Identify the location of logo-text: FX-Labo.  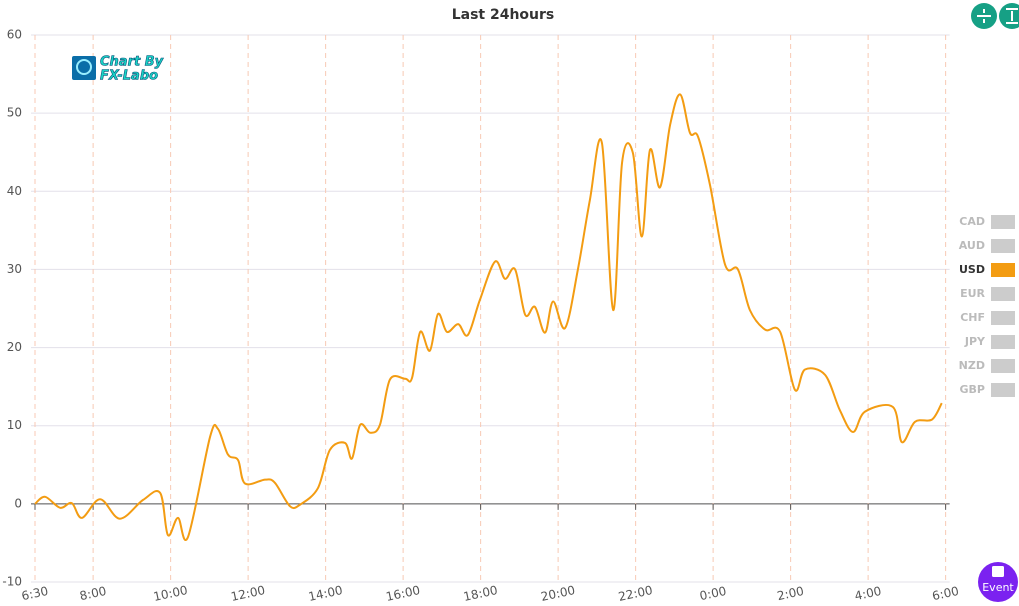
(129, 76).